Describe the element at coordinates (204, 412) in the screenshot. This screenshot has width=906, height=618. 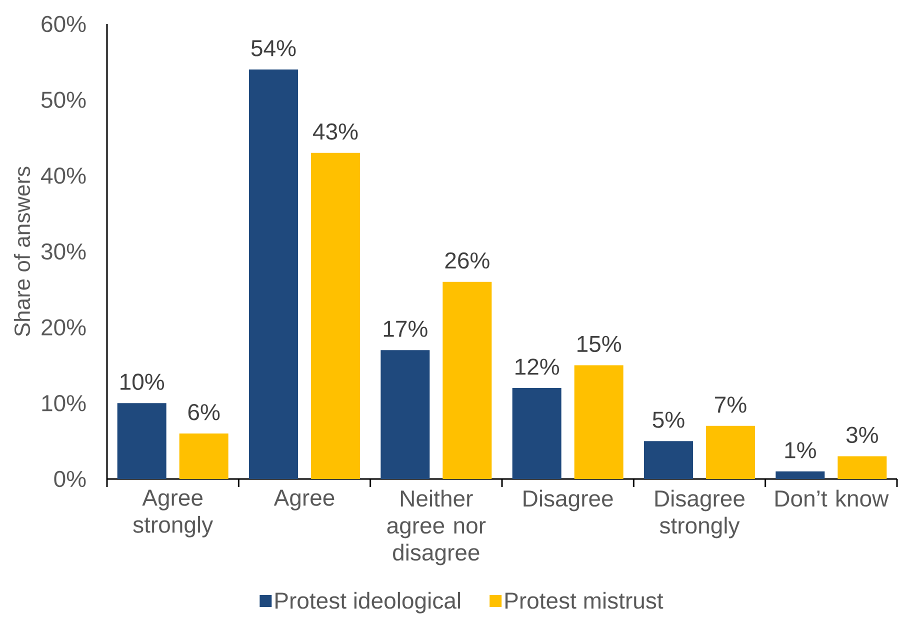
I see `data-label: 6%` at that location.